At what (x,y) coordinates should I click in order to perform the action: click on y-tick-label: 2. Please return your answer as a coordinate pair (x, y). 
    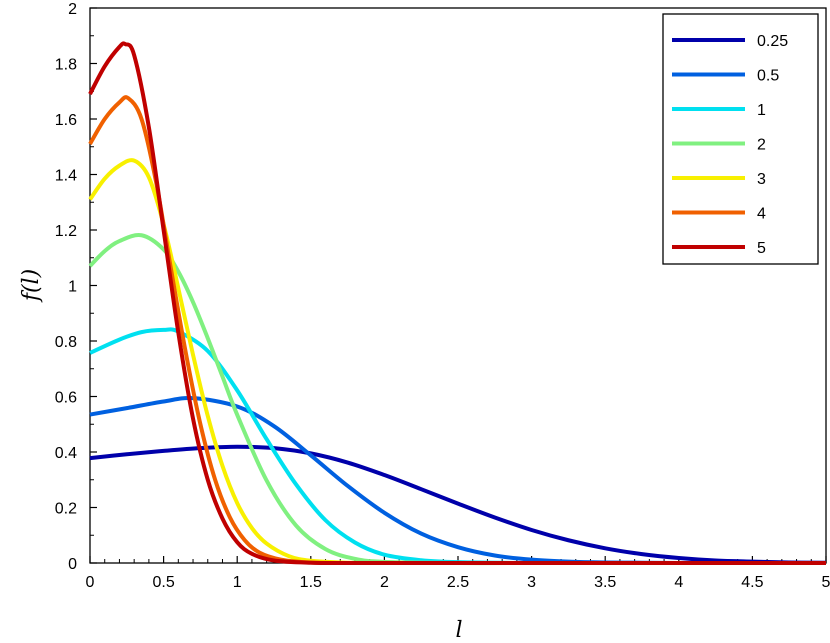
    Looking at the image, I should click on (72, 9).